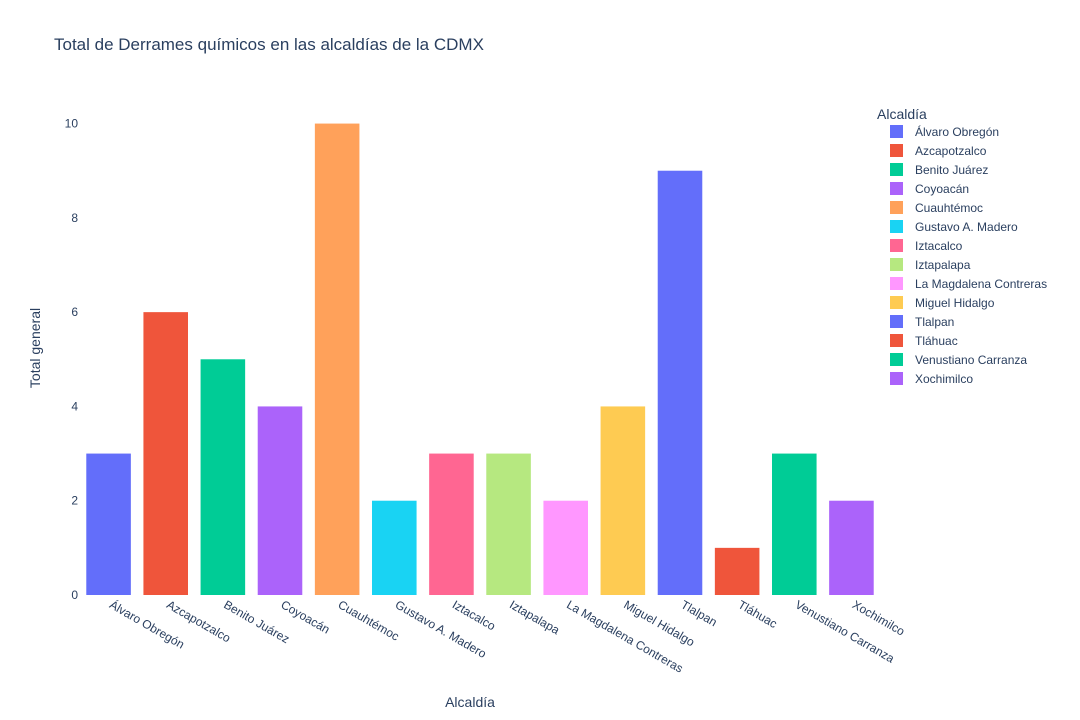 Image resolution: width=1080 pixels, height=720 pixels. Describe the element at coordinates (971, 360) in the screenshot. I see `legend-item-venustiano-carranza: Venustiano Carranza` at that location.